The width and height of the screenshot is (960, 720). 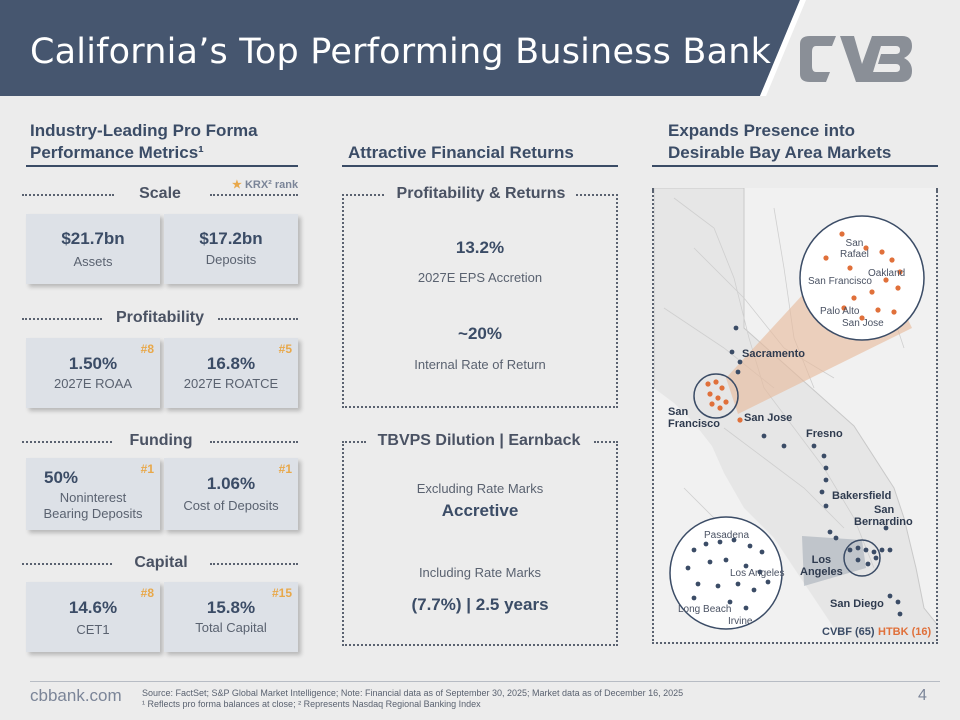 I want to click on cet1-value: 14.6%, so click(x=93, y=607).